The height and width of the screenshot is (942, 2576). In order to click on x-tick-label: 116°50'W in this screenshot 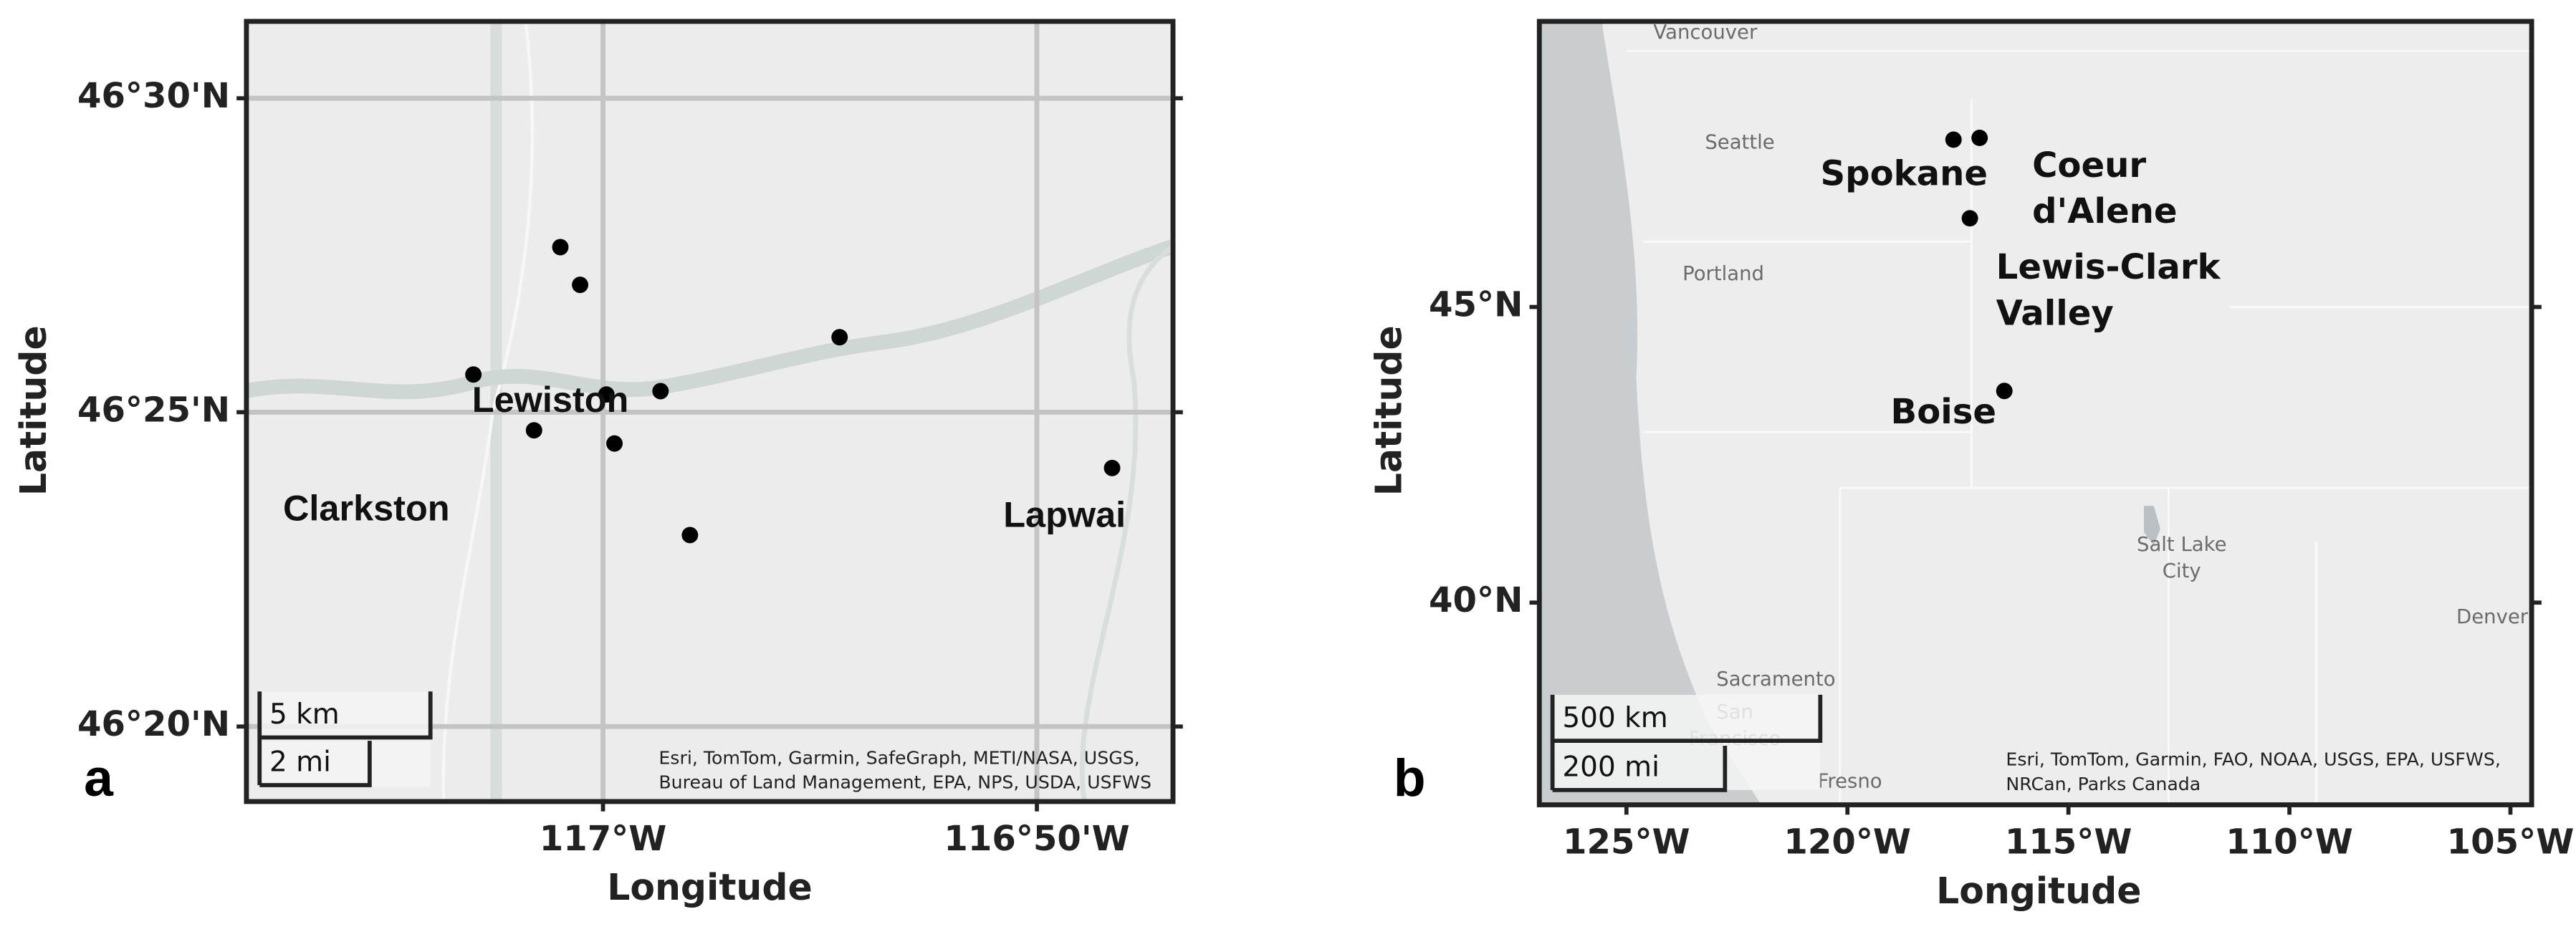, I will do `click(1036, 839)`.